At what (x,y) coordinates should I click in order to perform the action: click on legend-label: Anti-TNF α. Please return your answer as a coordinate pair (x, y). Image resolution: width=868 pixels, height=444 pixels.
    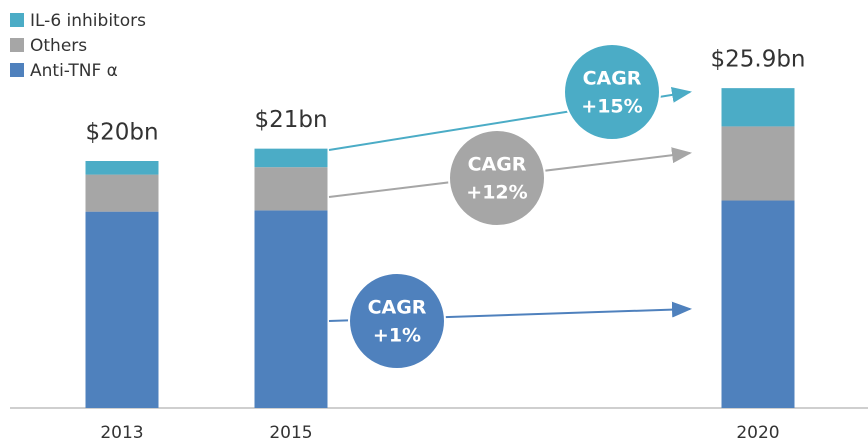
    Looking at the image, I should click on (74, 71).